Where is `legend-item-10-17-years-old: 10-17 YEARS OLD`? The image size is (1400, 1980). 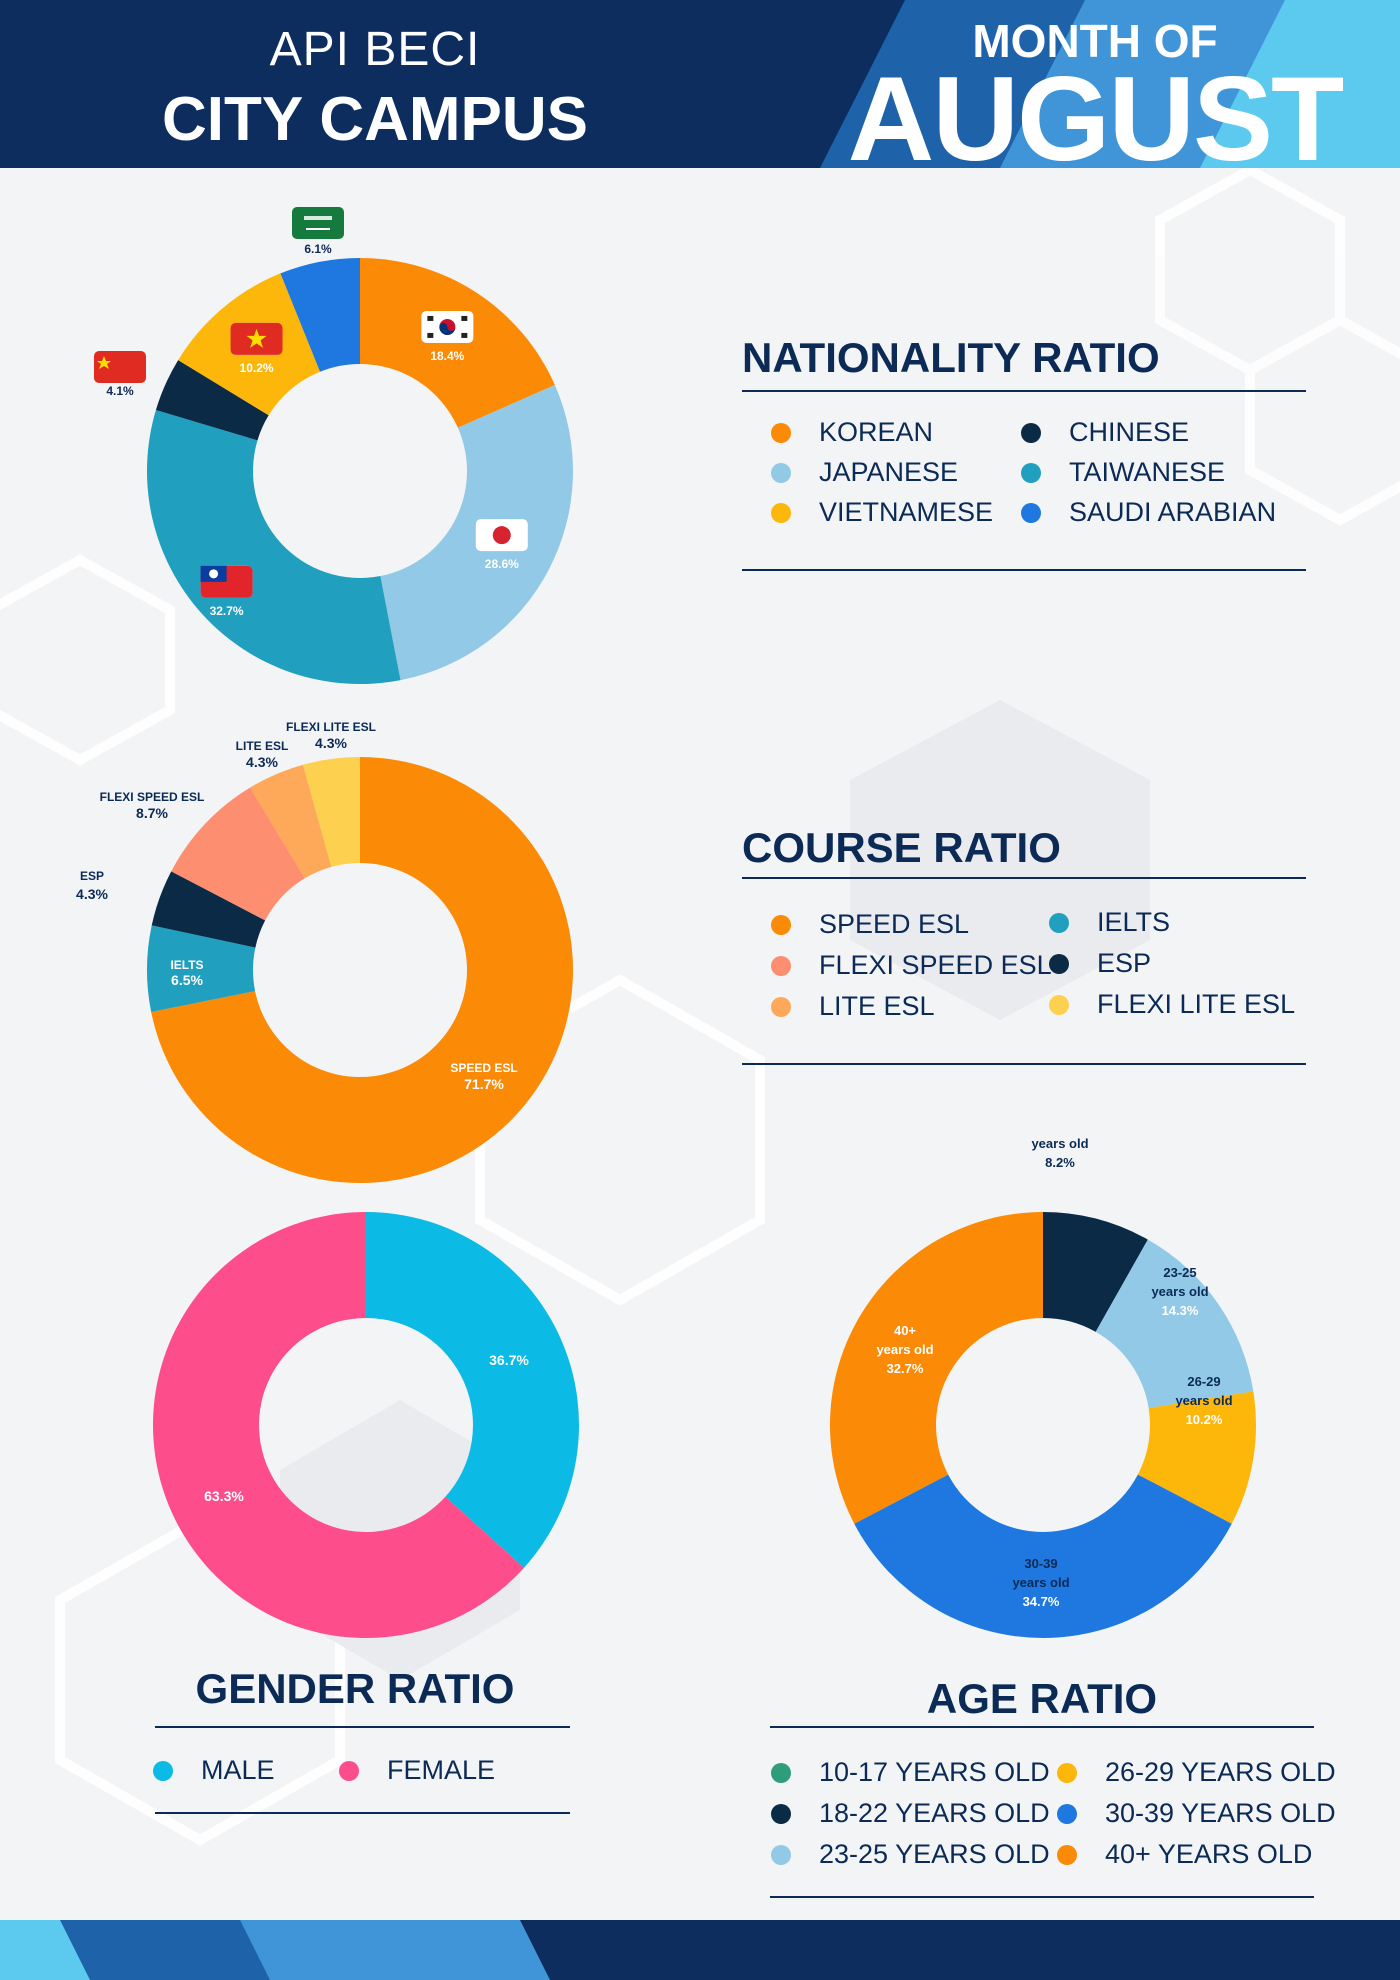 legend-item-10-17-years-old: 10-17 YEARS OLD is located at coordinates (910, 1772).